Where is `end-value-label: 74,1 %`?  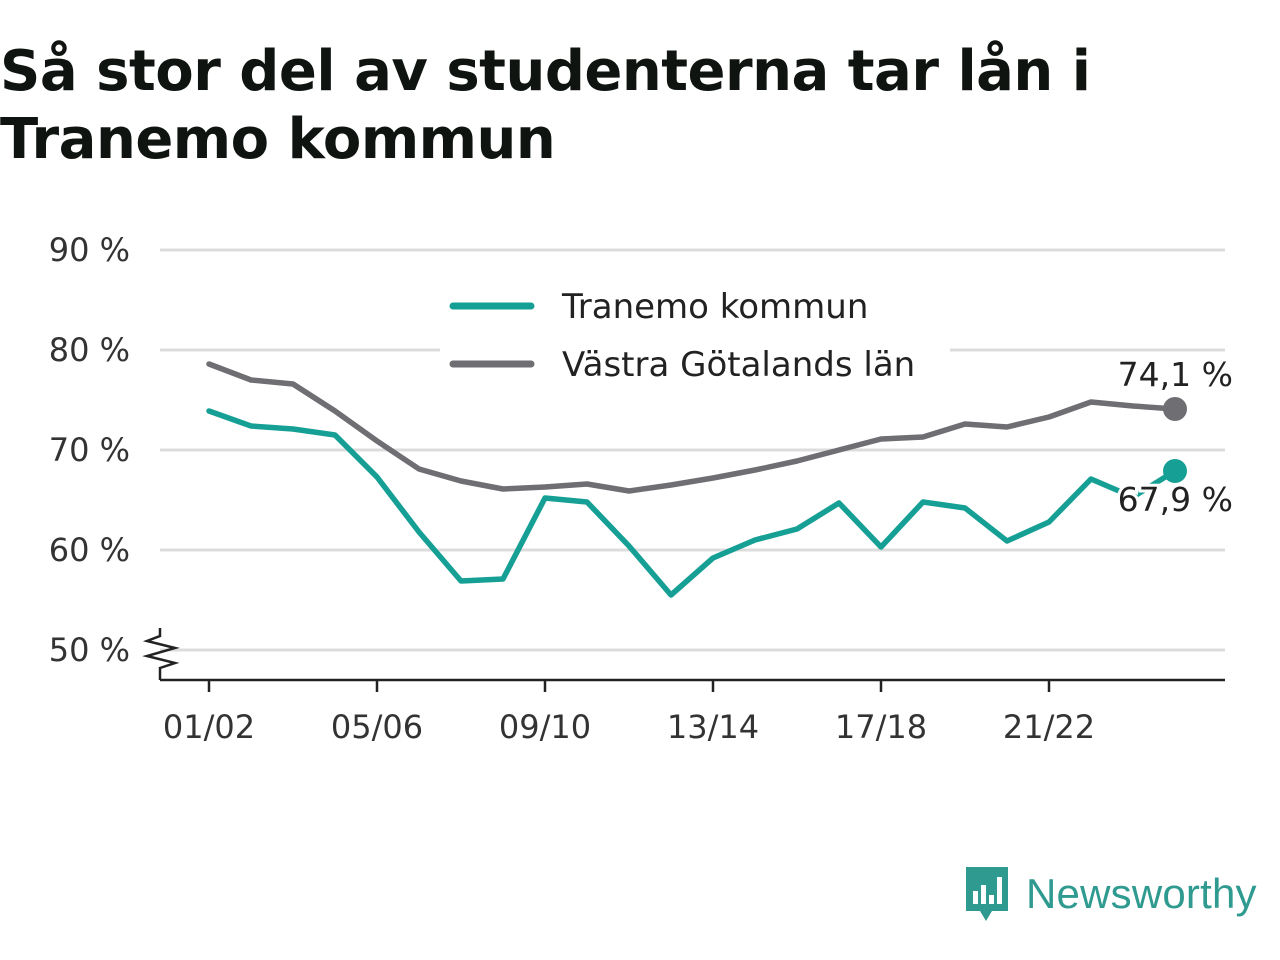 end-value-label: 74,1 % is located at coordinates (1175, 374).